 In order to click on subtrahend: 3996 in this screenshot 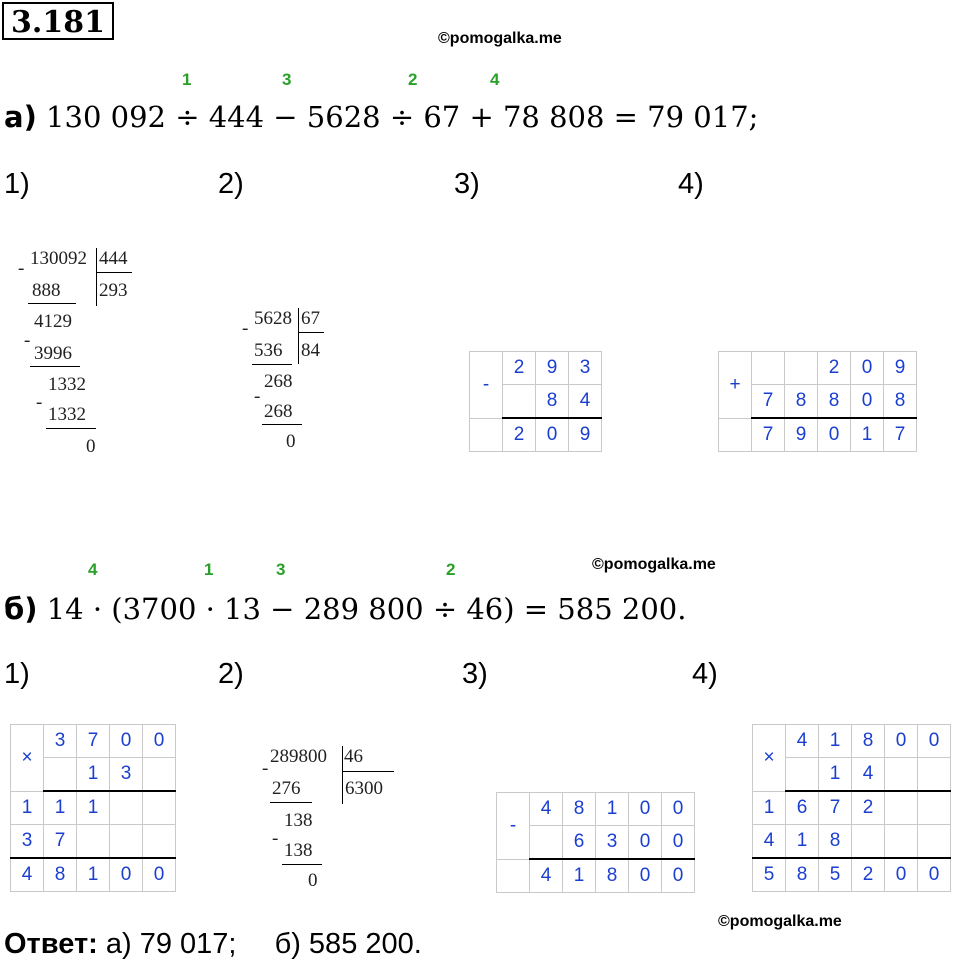, I will do `click(53, 353)`.